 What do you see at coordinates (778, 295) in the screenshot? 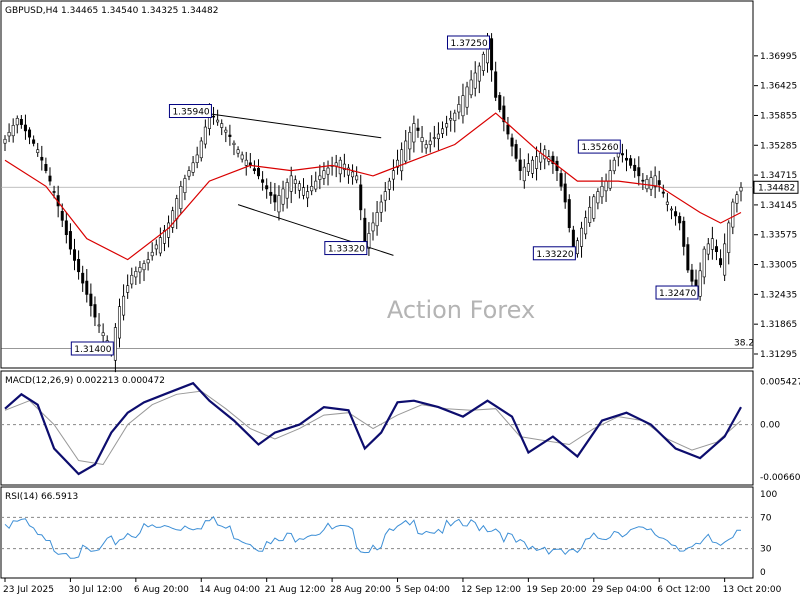
I see `price-axis-tick: 1.32435` at bounding box center [778, 295].